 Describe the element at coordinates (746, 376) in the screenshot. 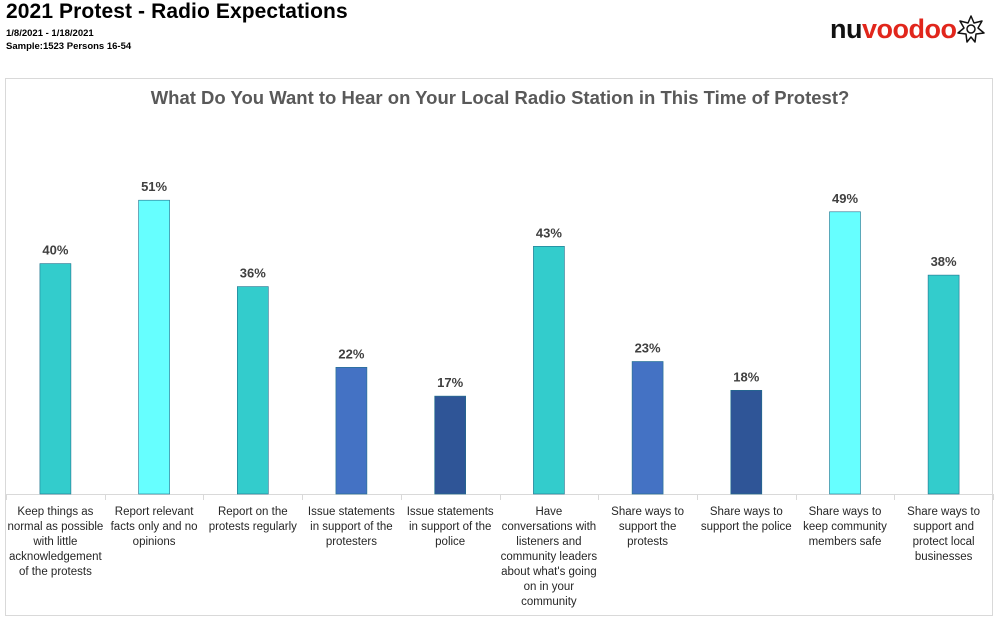

I see `data-label: 18%` at that location.